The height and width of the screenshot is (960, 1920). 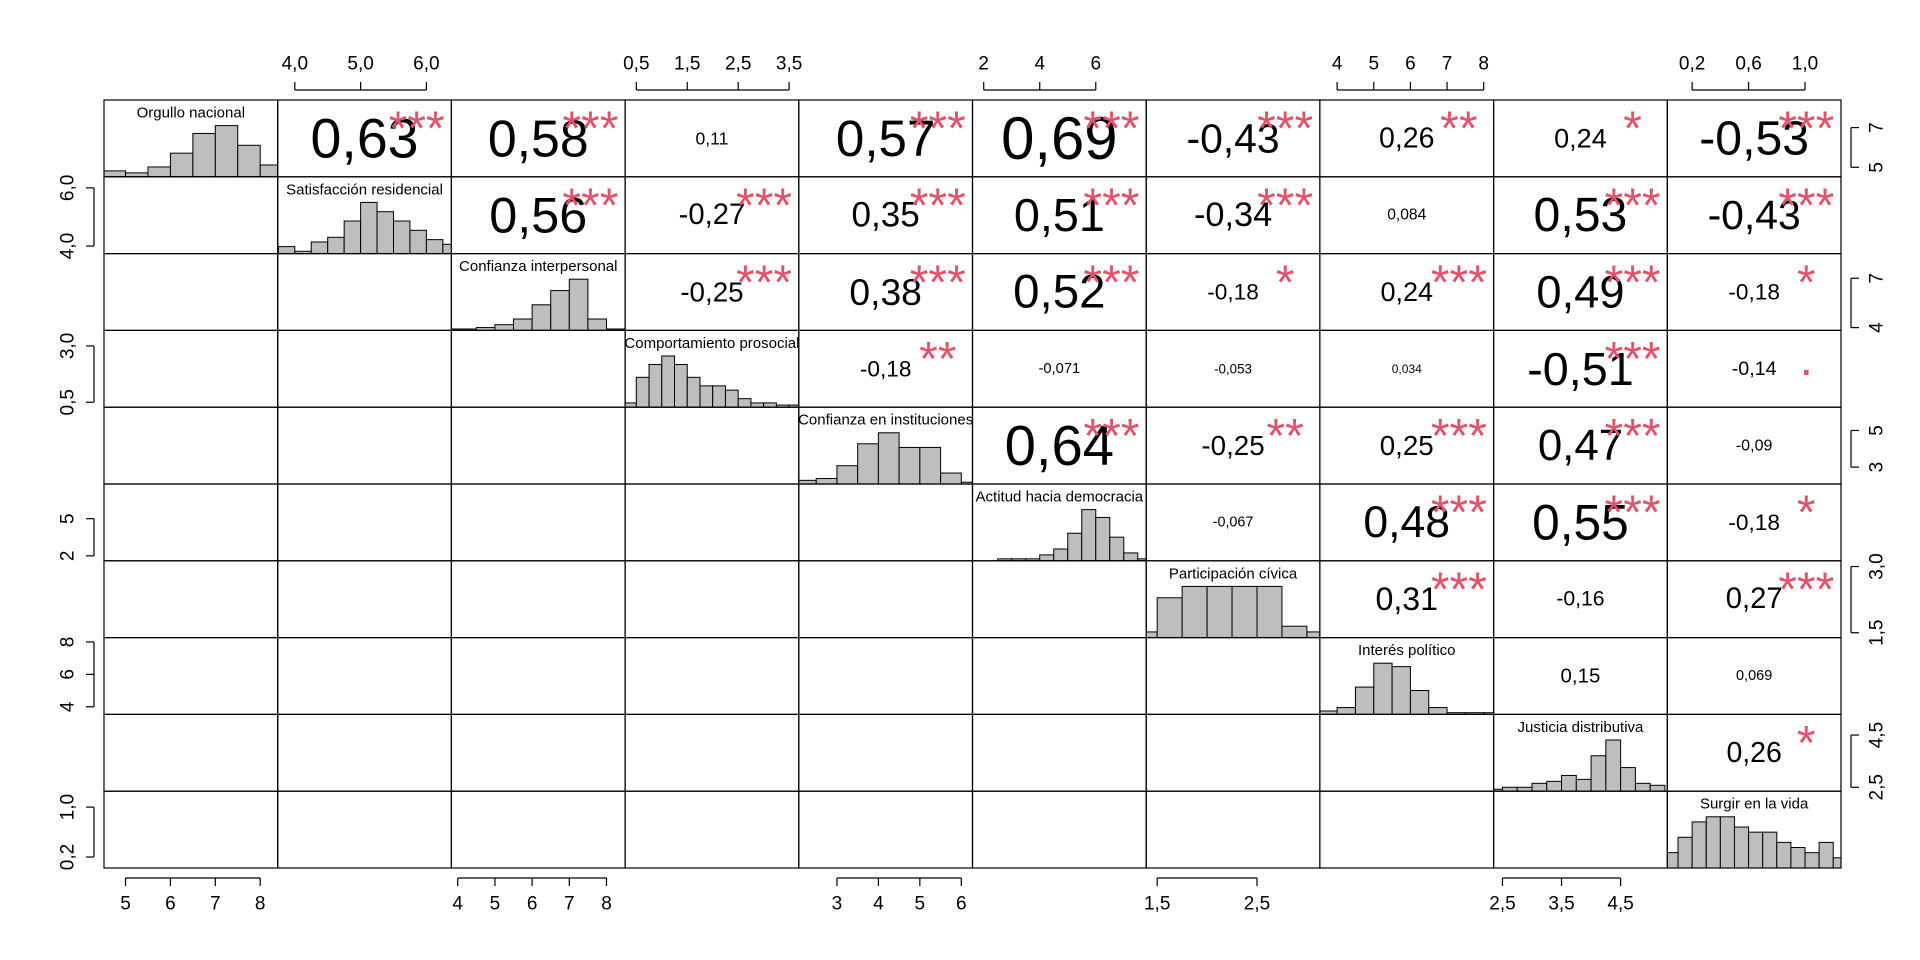 What do you see at coordinates (68, 246) in the screenshot?
I see `y-tick-label: 4,0` at bounding box center [68, 246].